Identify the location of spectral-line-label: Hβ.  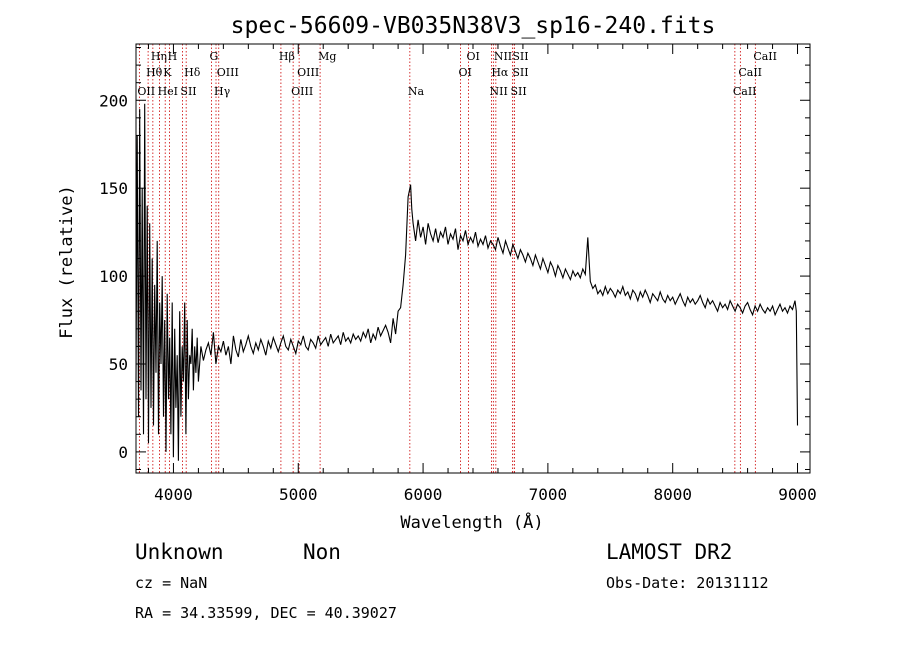
(287, 56).